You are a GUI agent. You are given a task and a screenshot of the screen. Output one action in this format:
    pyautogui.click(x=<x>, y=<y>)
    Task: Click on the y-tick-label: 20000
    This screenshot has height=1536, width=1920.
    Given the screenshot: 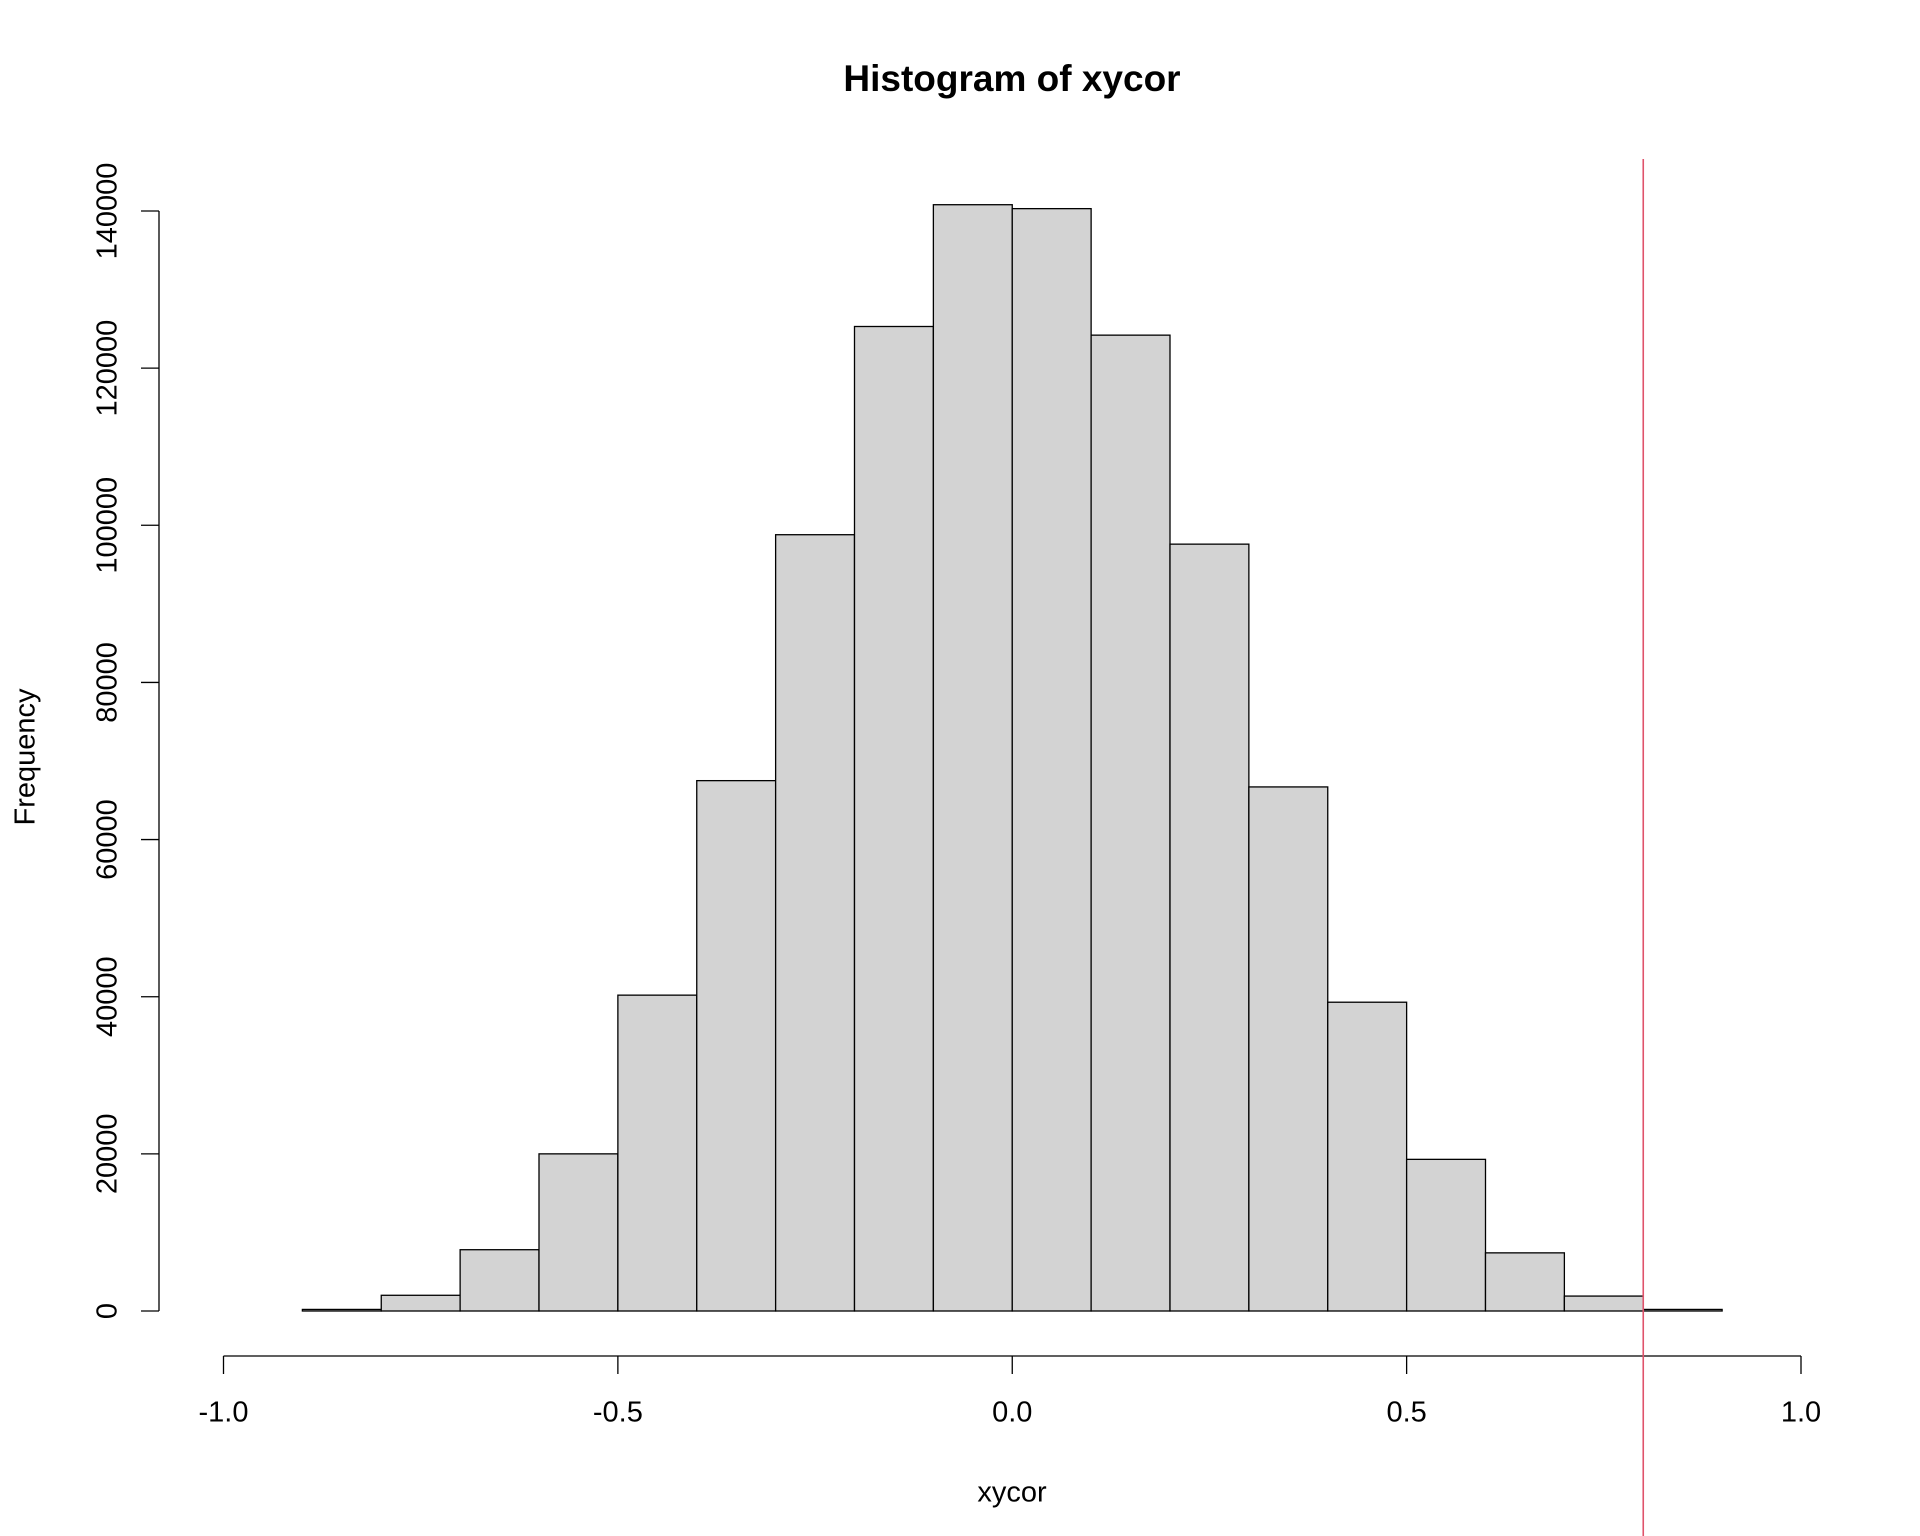 What is the action you would take?
    pyautogui.click(x=108, y=1154)
    